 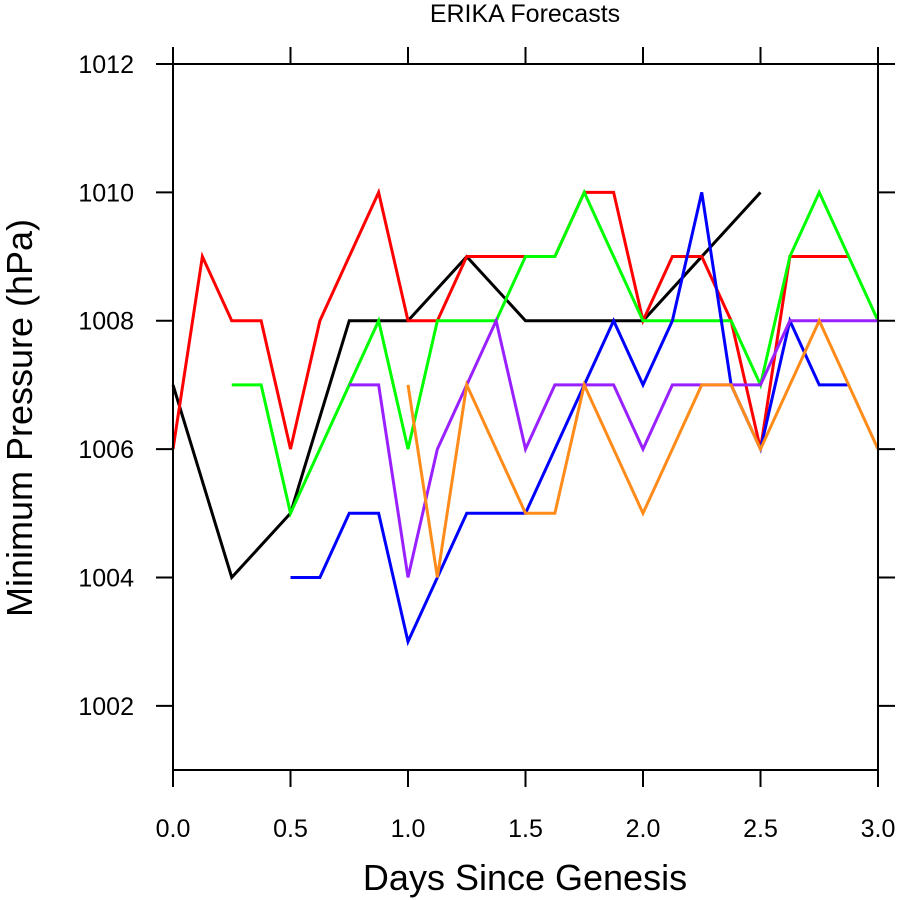 What do you see at coordinates (106, 65) in the screenshot?
I see `y-tick-label: 1012` at bounding box center [106, 65].